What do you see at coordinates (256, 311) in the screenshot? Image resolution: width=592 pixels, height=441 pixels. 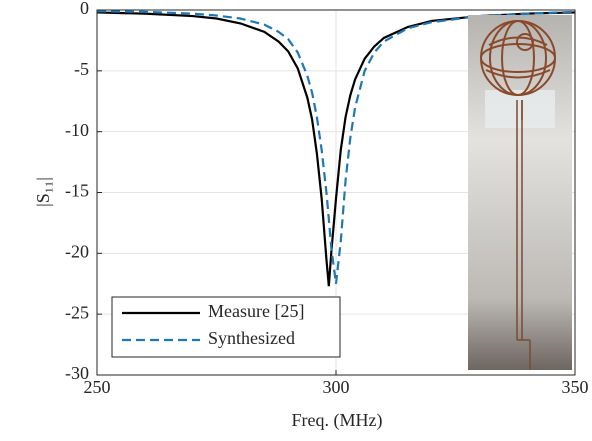 I see `legend-label: Measure [25]` at bounding box center [256, 311].